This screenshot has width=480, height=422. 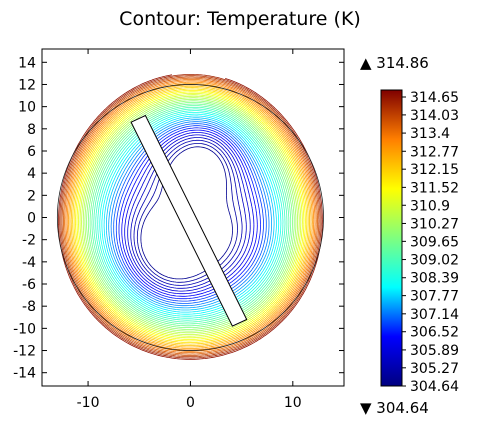 I want to click on y-tick-label: 0, so click(x=31, y=219).